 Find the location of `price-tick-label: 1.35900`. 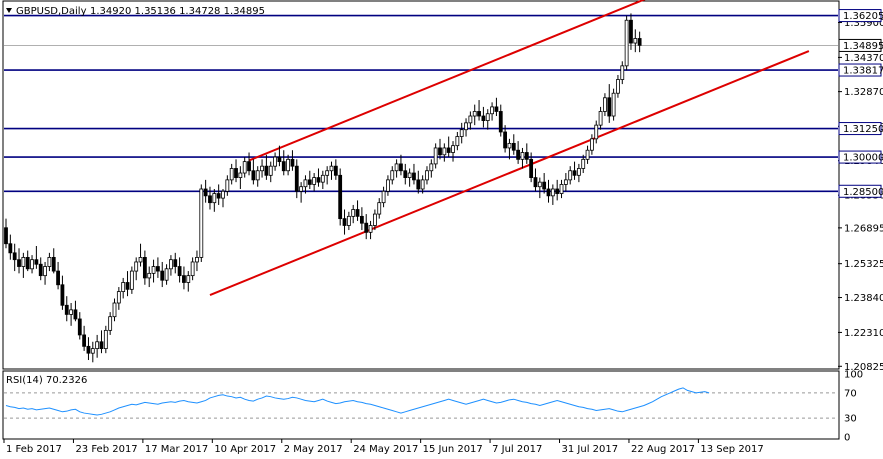

price-tick-label: 1.35900 is located at coordinates (863, 23).